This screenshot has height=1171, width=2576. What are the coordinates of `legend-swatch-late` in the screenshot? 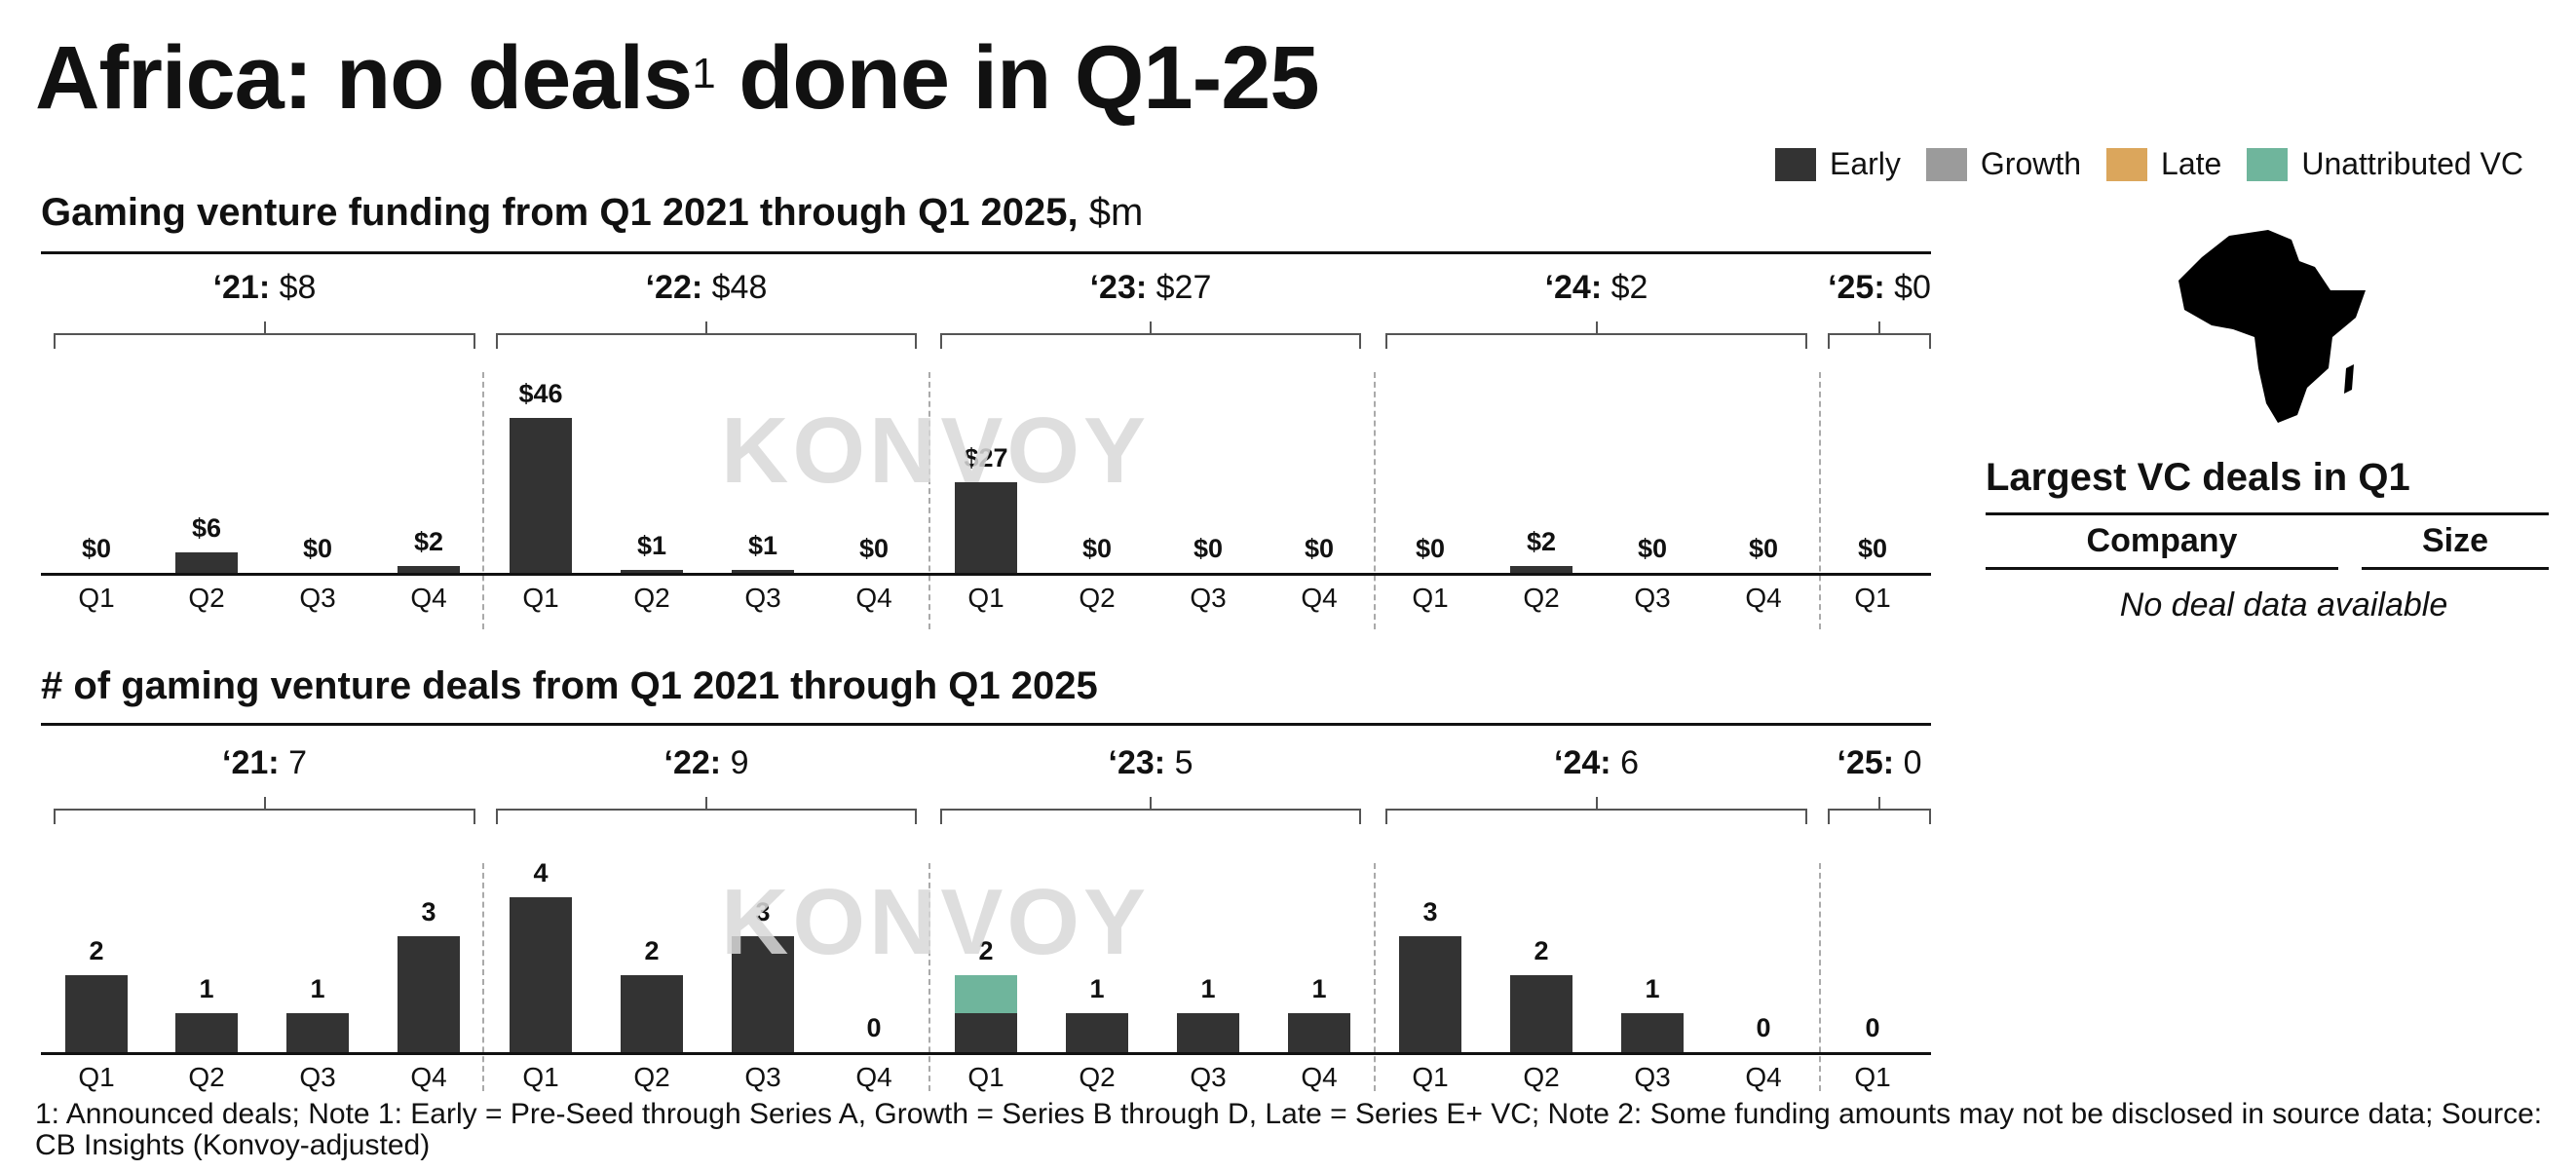 It's located at (2127, 164).